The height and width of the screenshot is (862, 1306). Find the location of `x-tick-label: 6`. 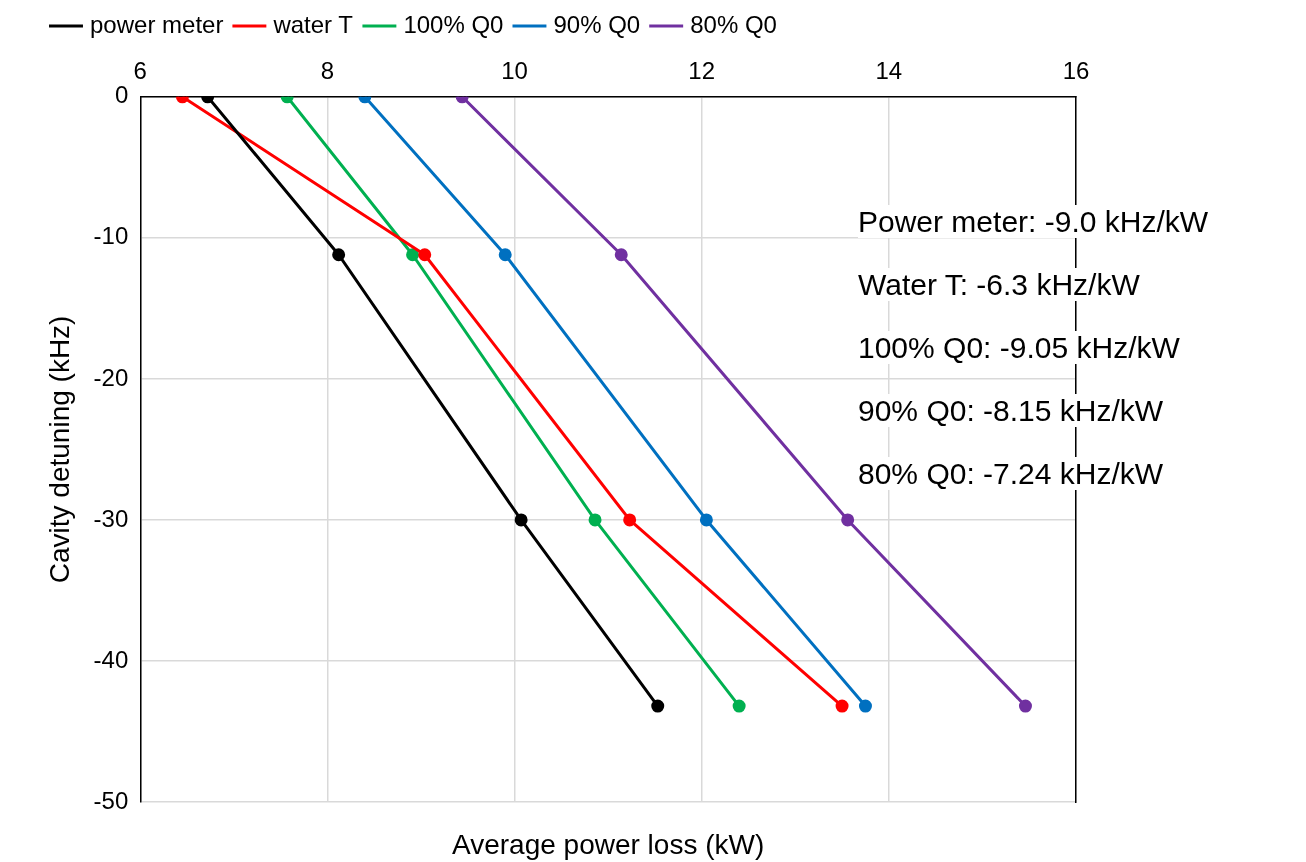

x-tick-label: 6 is located at coordinates (140, 71).